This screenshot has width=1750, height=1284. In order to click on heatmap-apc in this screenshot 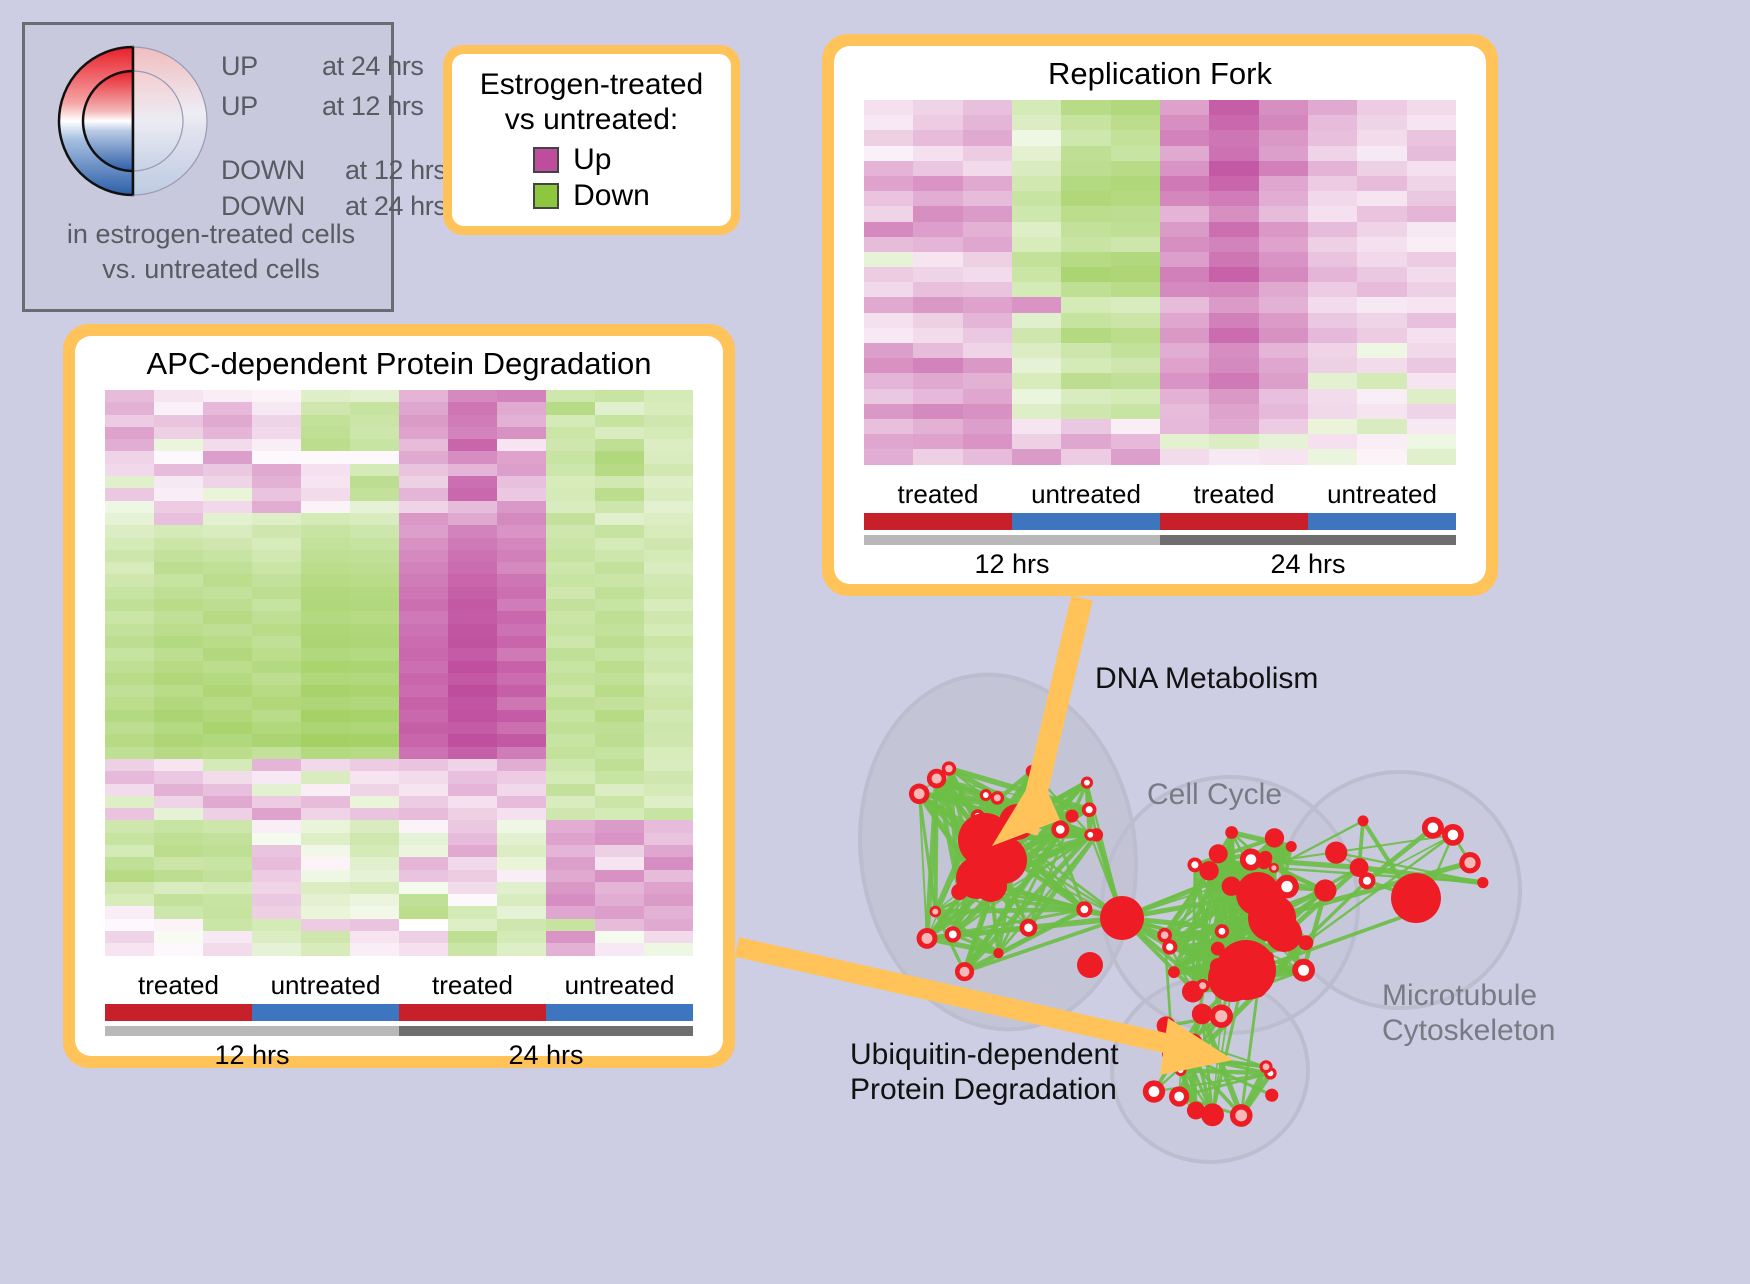, I will do `click(399, 673)`.